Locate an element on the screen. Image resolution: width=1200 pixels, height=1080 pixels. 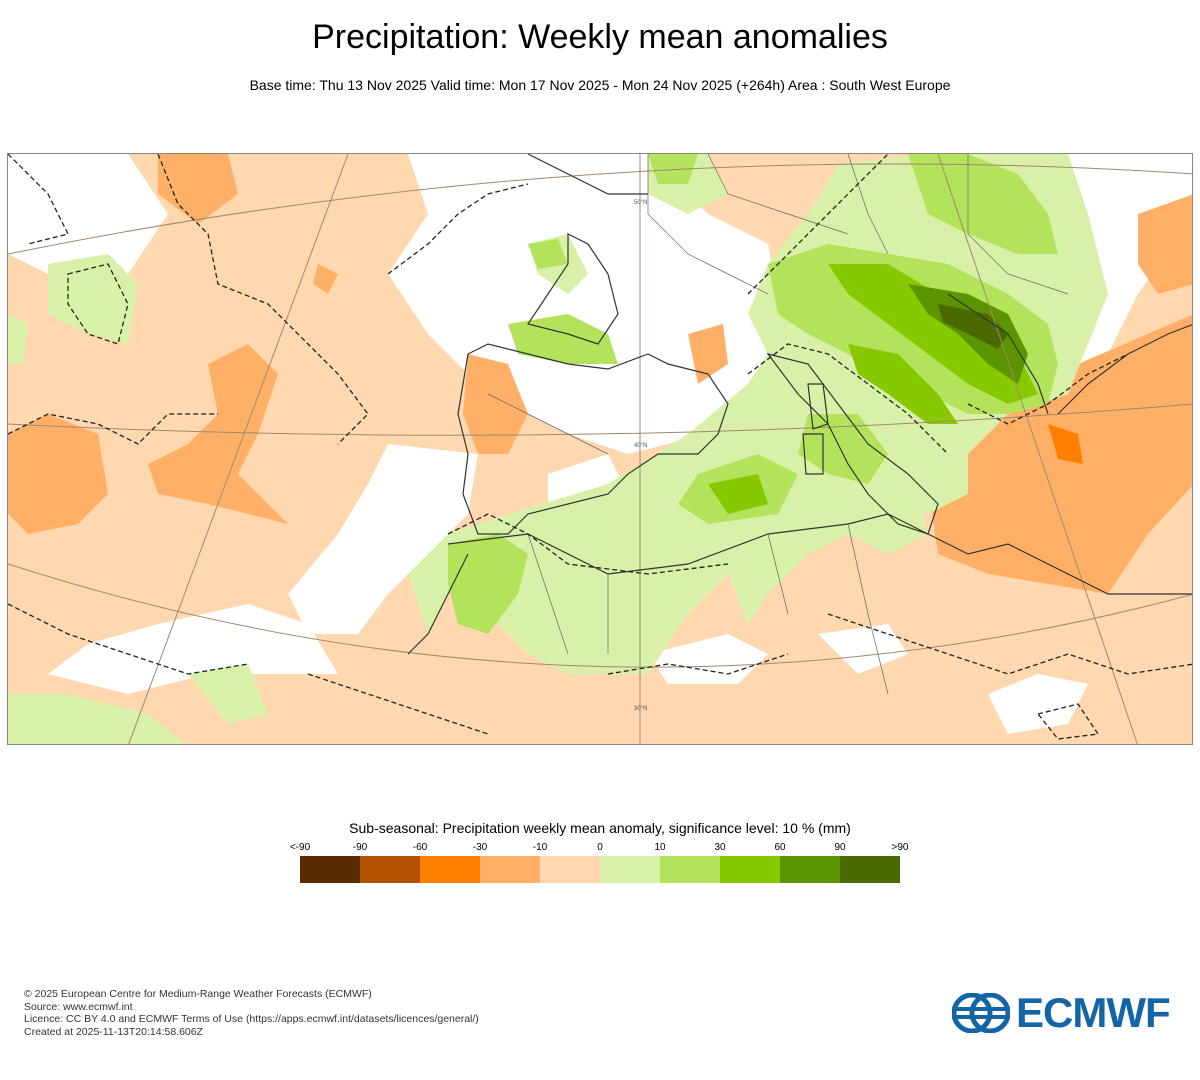
positive-anomaly-extreme is located at coordinates (973, 326).